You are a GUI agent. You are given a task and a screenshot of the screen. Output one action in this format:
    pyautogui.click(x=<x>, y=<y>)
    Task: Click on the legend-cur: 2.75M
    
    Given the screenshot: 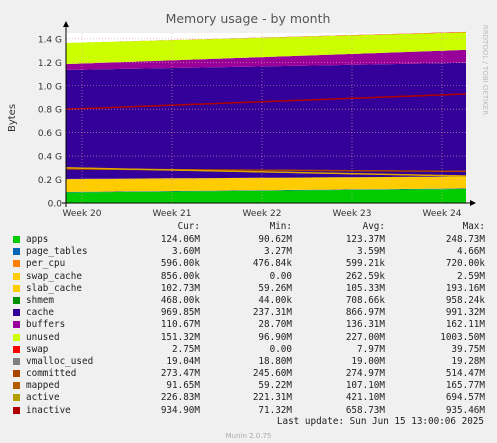 What is the action you would take?
    pyautogui.click(x=186, y=349)
    